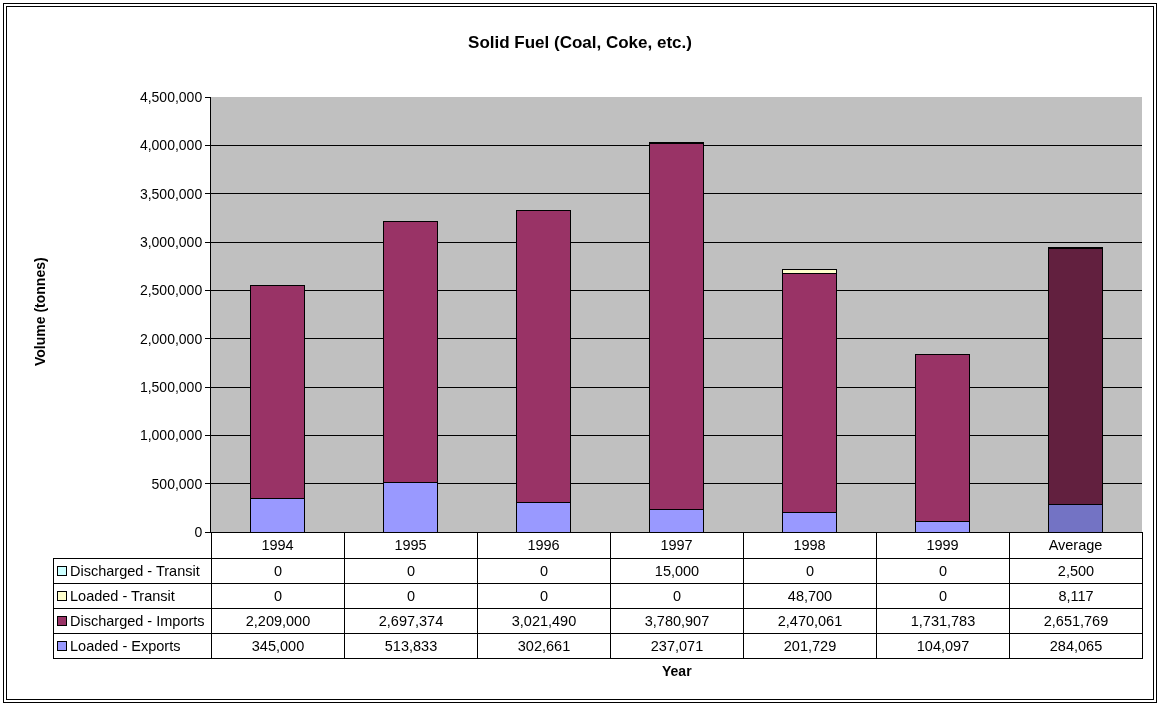 This screenshot has width=1160, height=706. I want to click on x-tick-label: Average, so click(1075, 545).